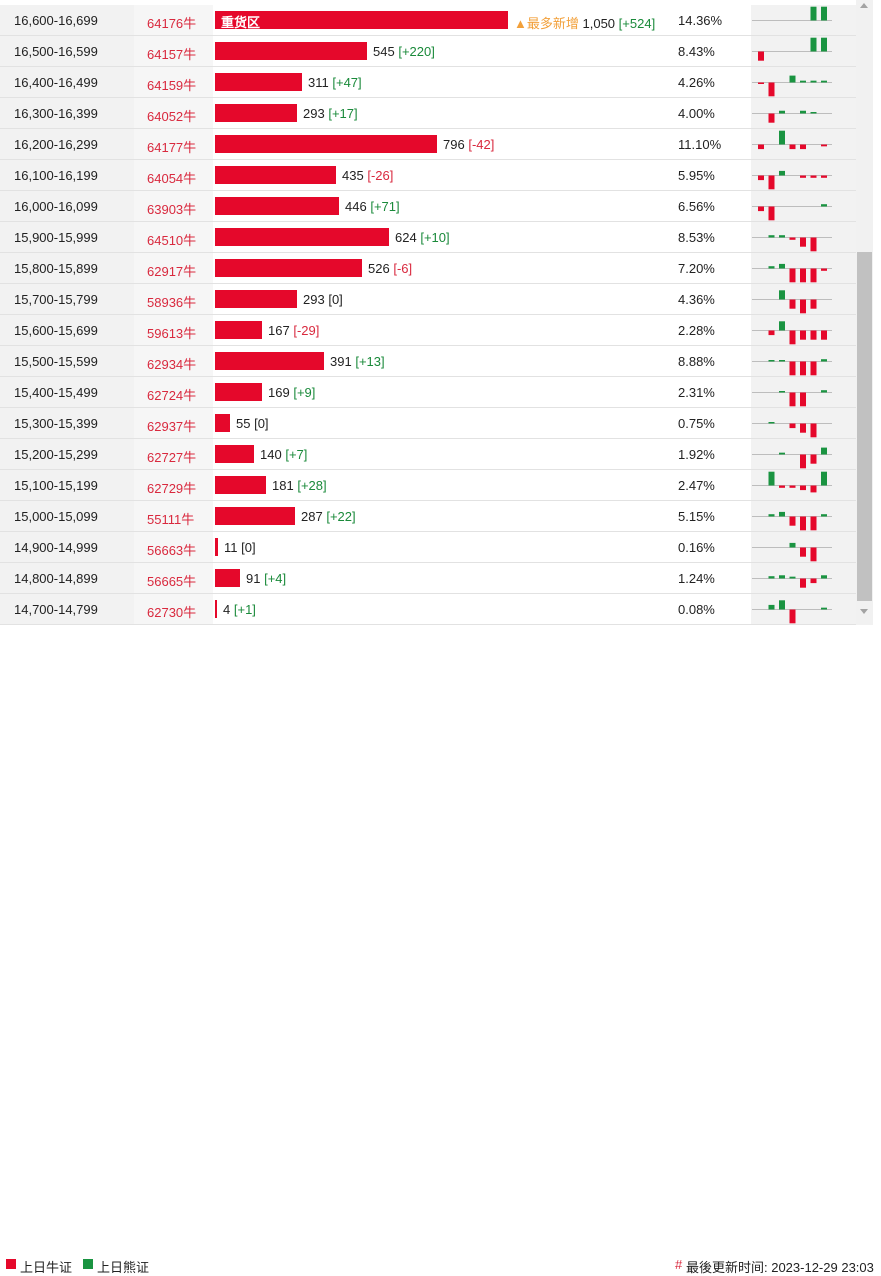  What do you see at coordinates (780, 1267) in the screenshot?
I see `last-update-time: 最後更新时间: 2023-12-29 23:03` at bounding box center [780, 1267].